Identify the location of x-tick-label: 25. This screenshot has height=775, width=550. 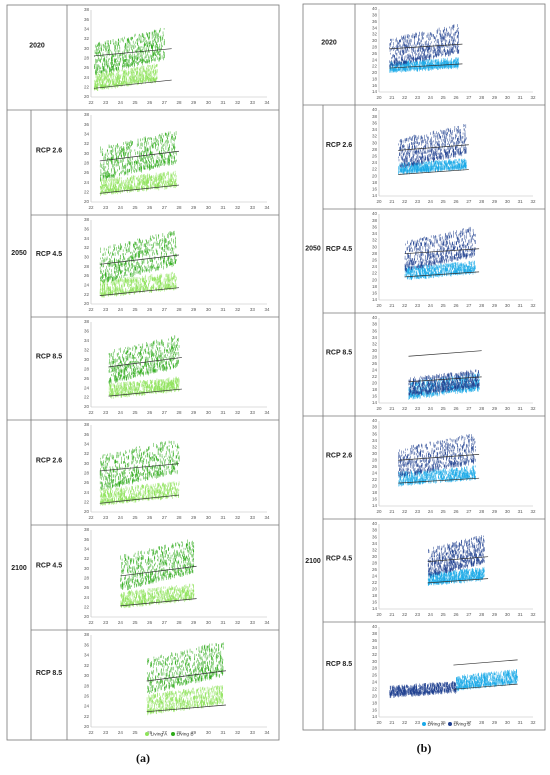
(135, 207).